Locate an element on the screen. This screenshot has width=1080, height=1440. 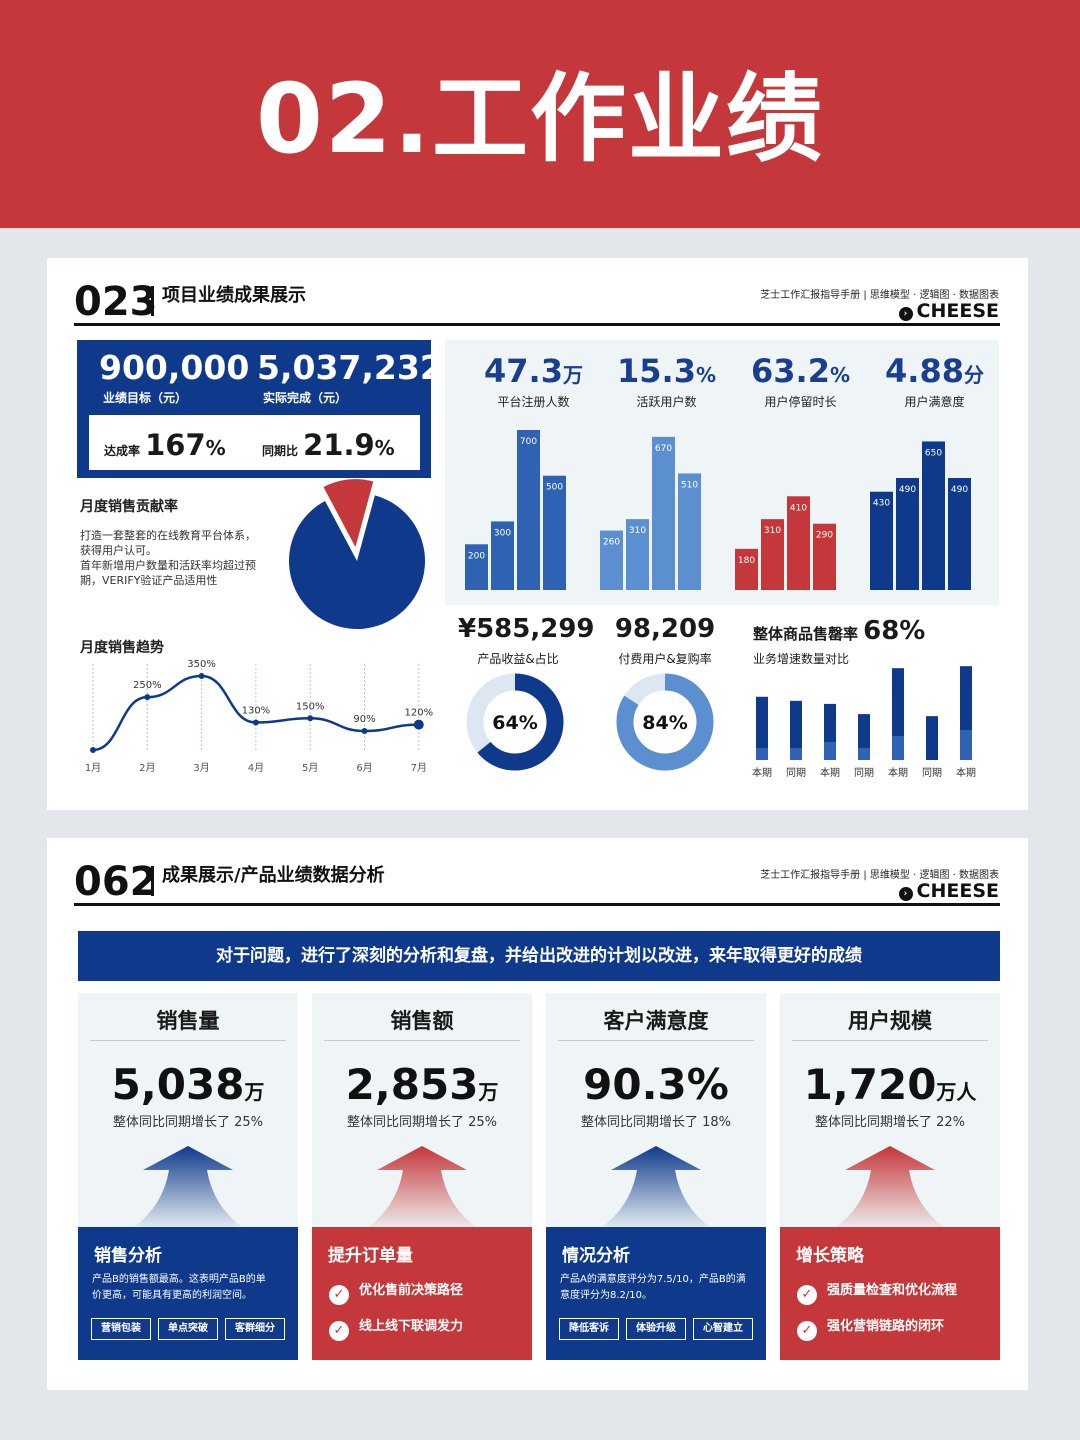
metric-value: 2,853万 is located at coordinates (422, 1084).